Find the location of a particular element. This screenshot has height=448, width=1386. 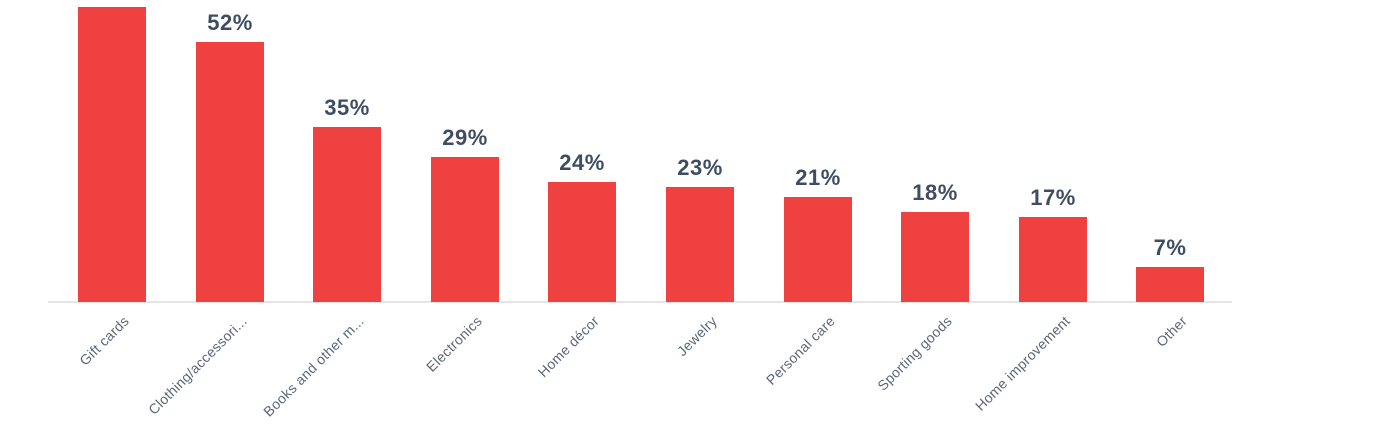

bar-value-label-3: 29% is located at coordinates (465, 137).